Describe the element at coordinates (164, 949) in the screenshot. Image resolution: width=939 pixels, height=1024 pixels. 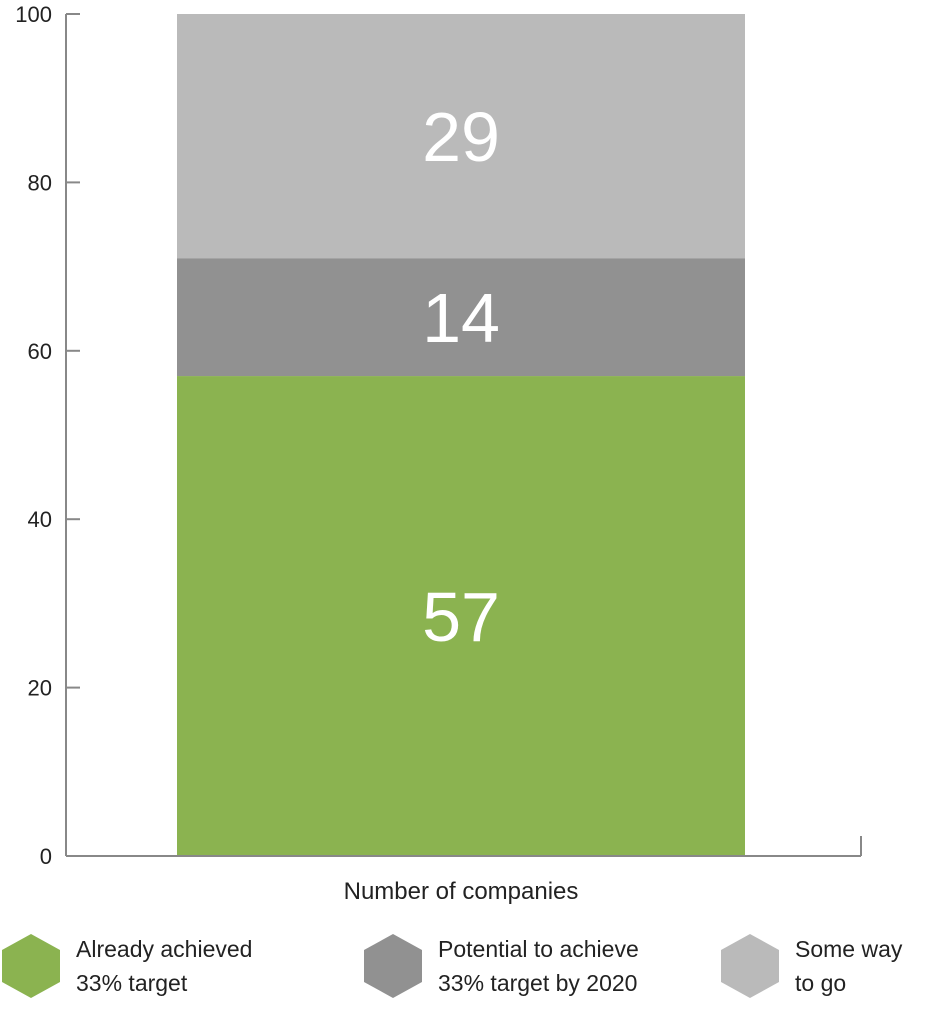
I see `legend-label-line1: Already achieved` at that location.